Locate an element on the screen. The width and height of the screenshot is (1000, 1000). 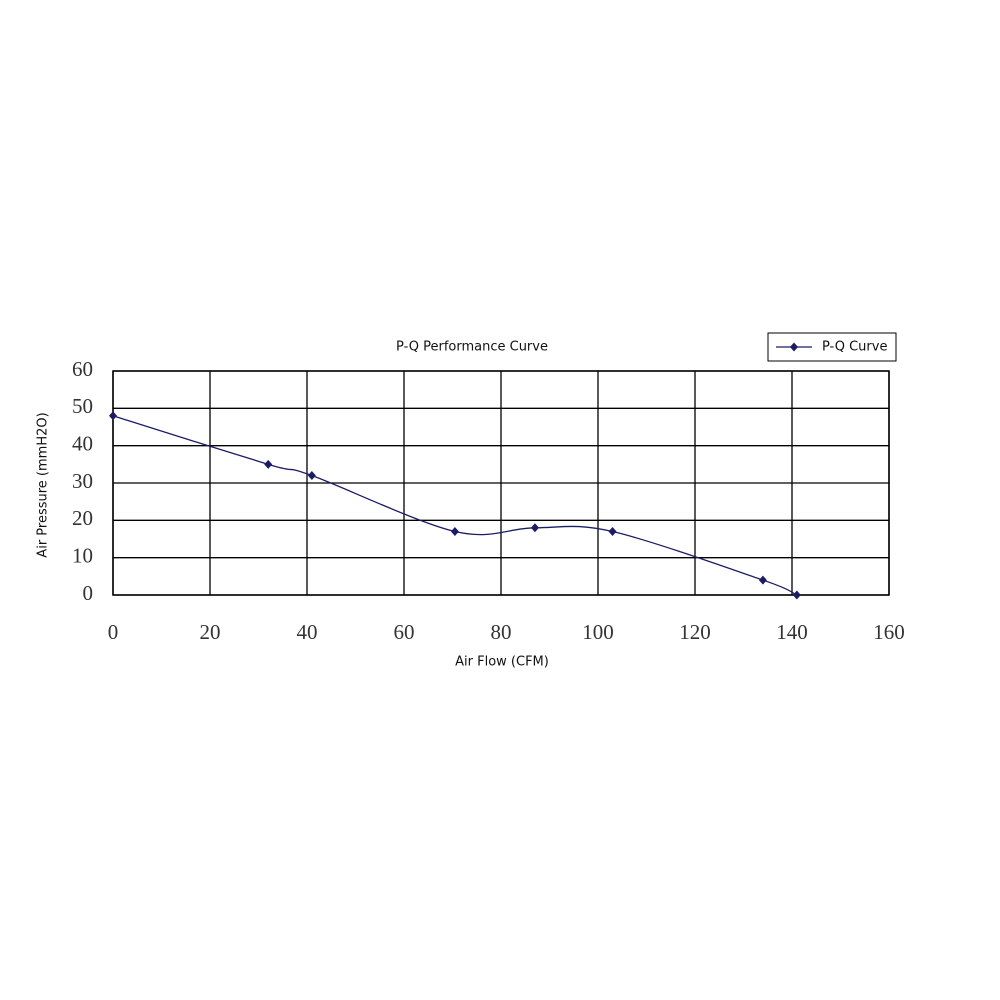
x-tick-label: 0 is located at coordinates (113, 632).